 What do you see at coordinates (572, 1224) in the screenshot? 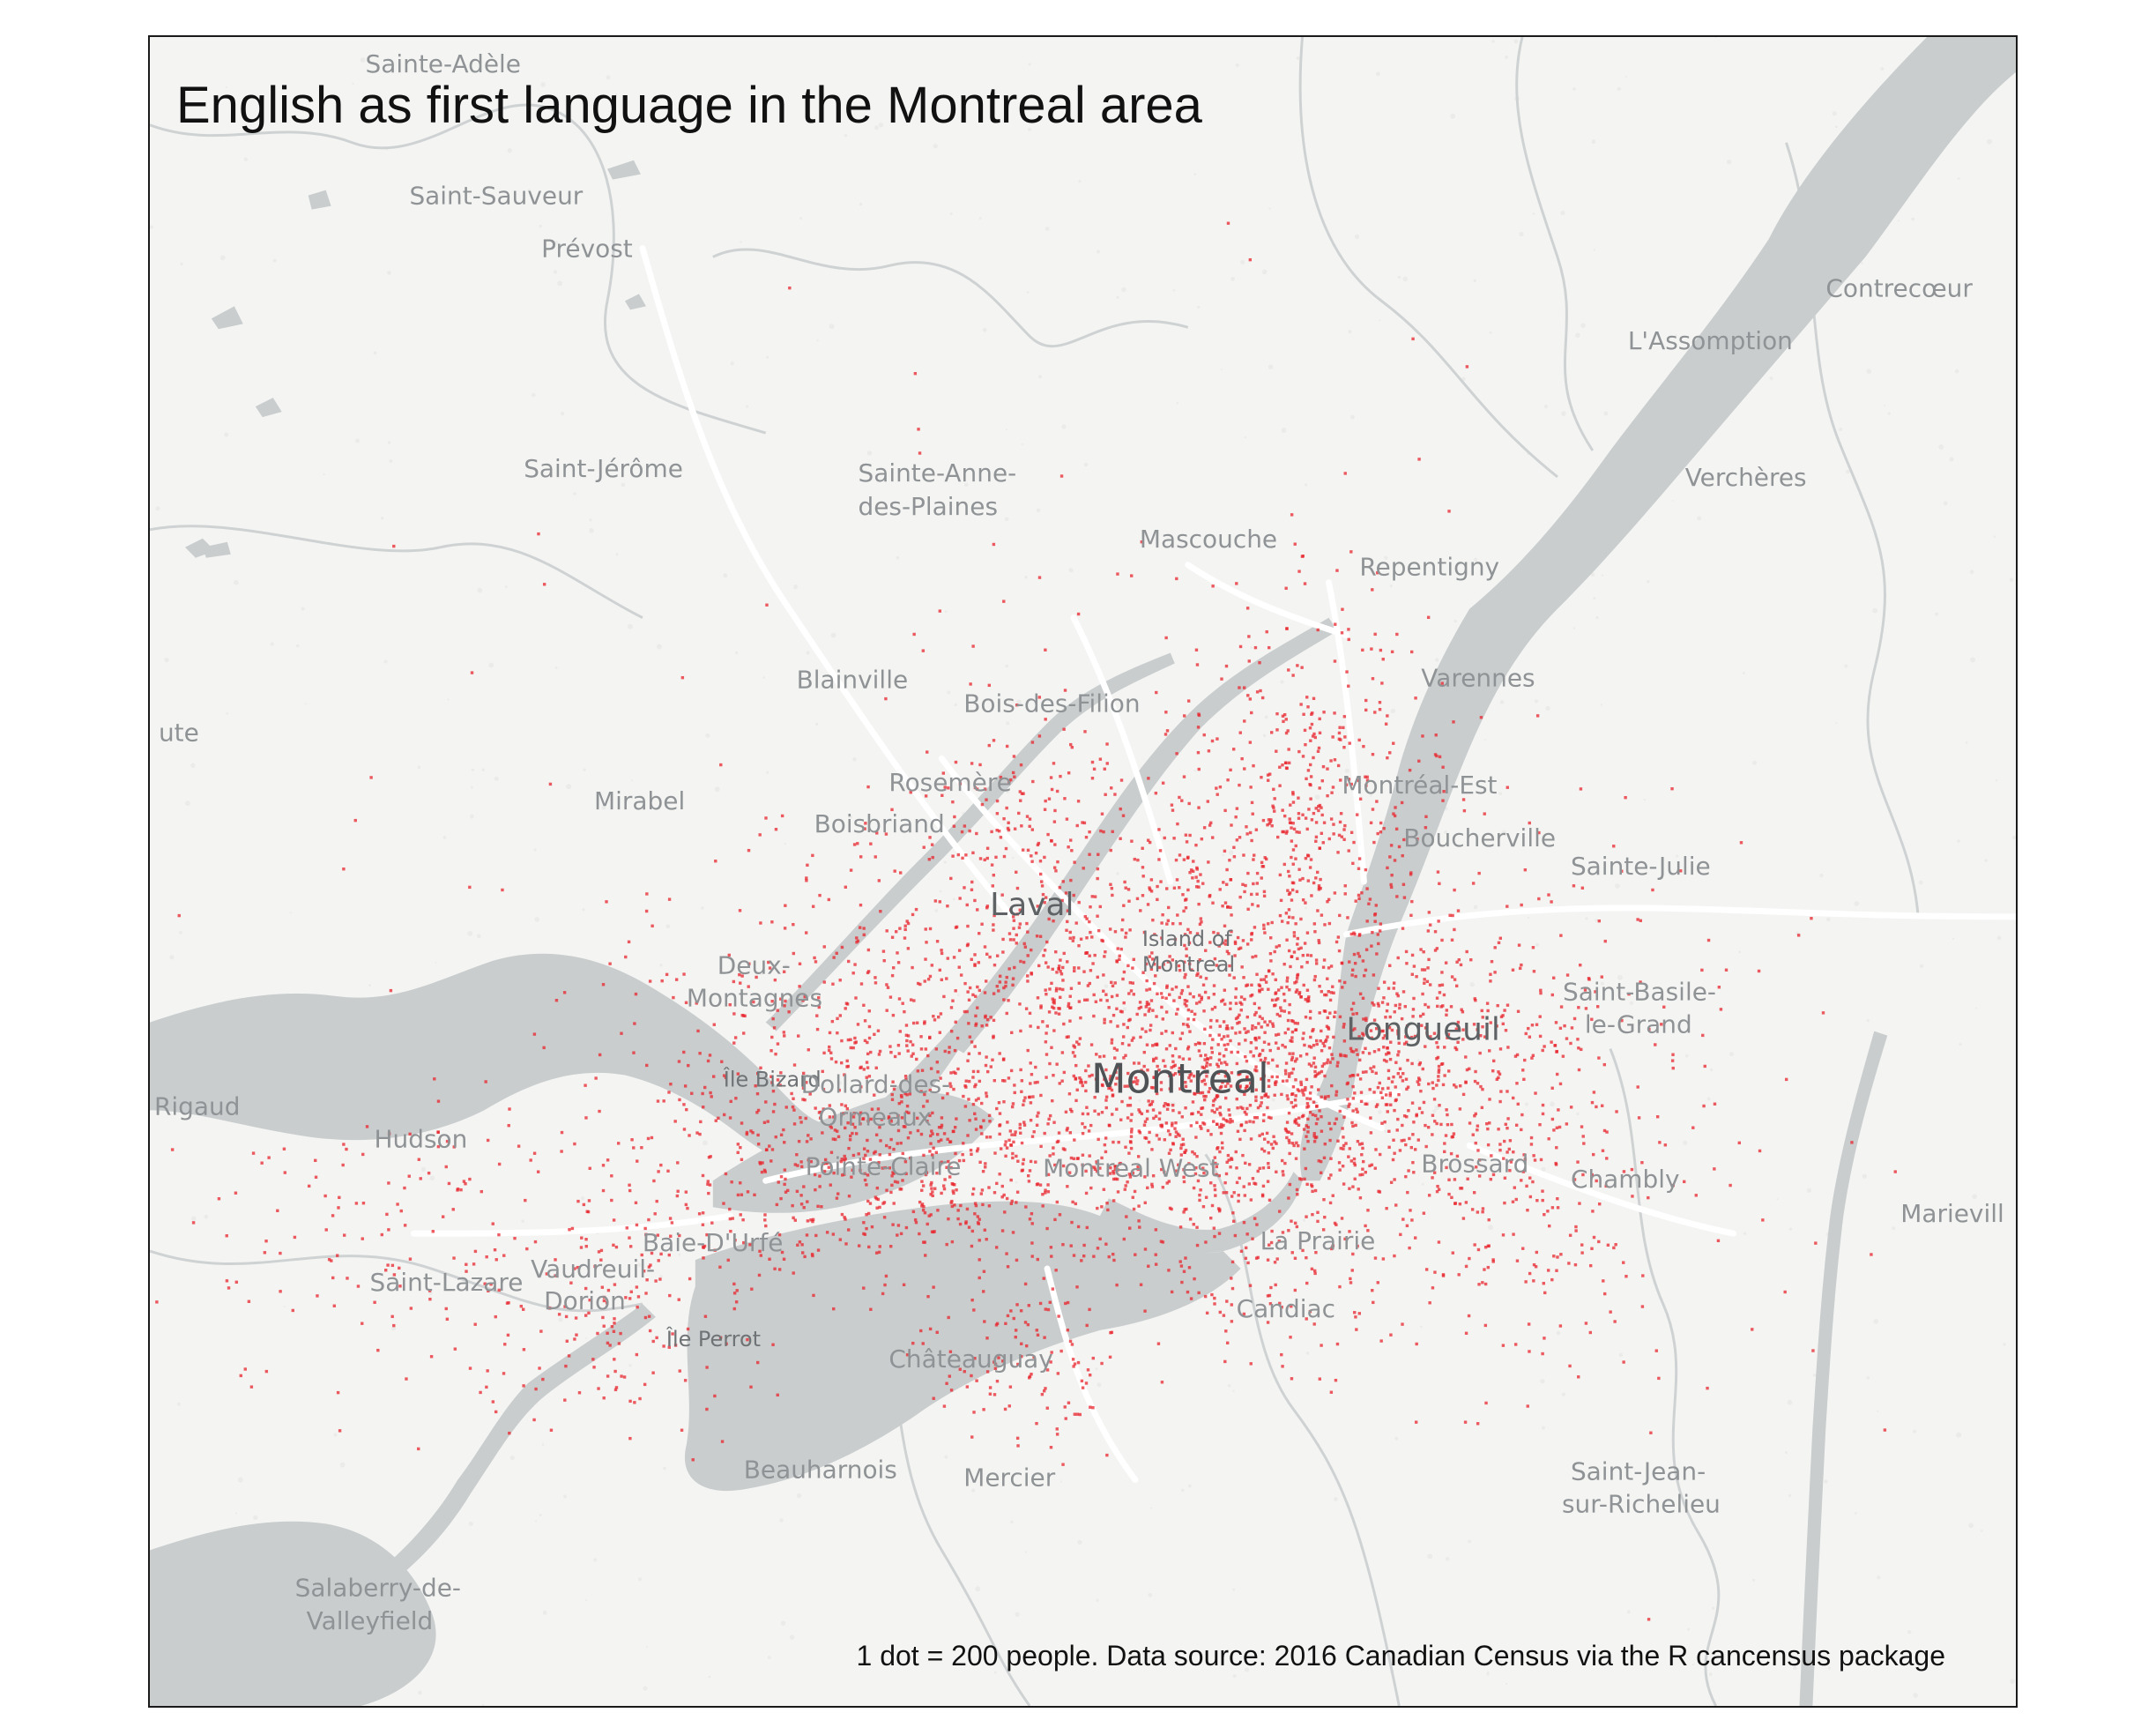
I see `highway` at bounding box center [572, 1224].